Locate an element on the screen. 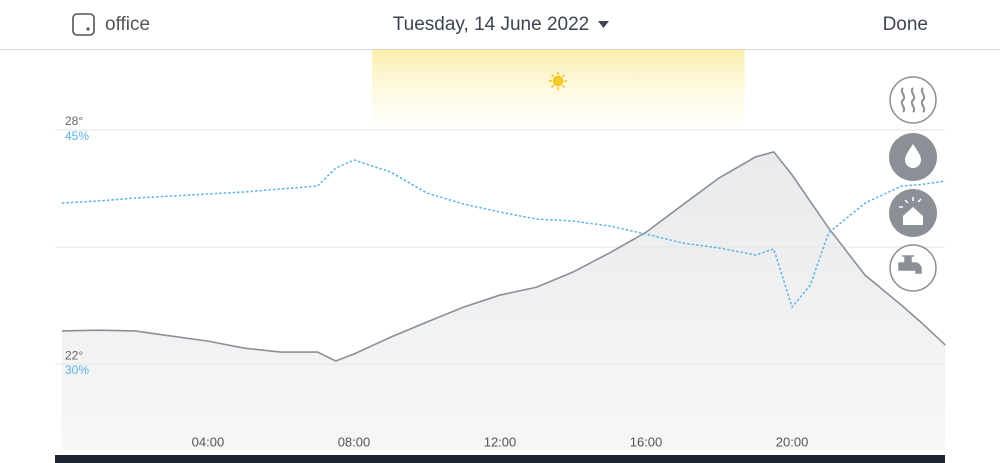 This screenshot has height=463, width=1000. sun-icon is located at coordinates (558, 81).